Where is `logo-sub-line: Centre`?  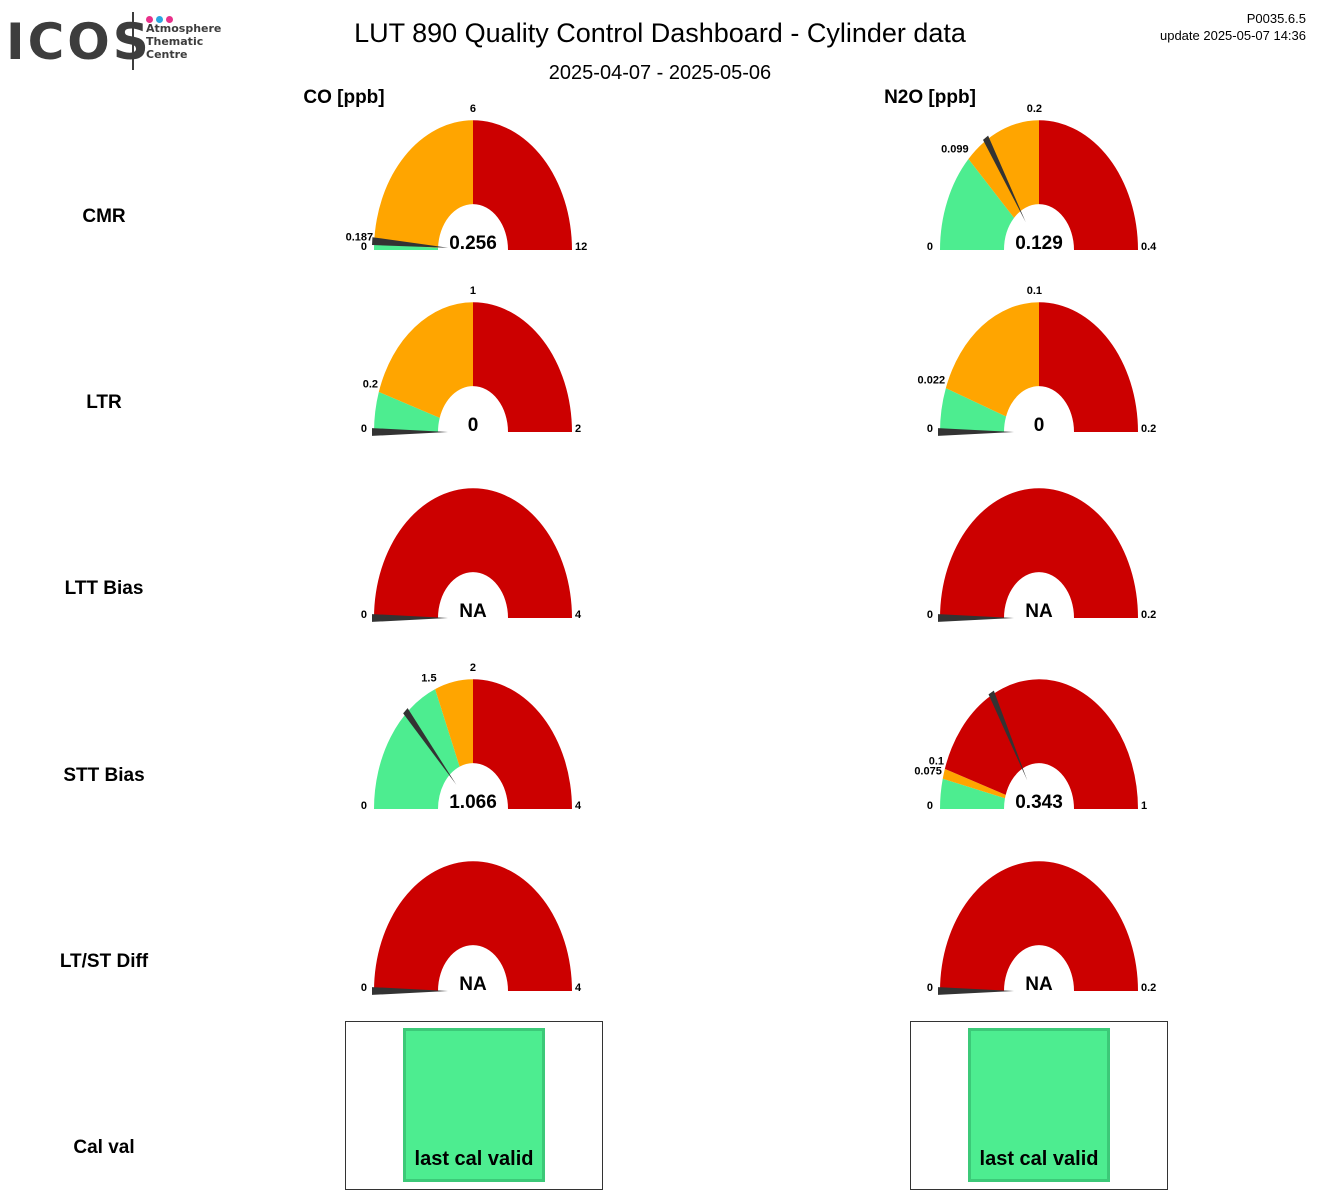
logo-sub-line: Centre is located at coordinates (167, 54).